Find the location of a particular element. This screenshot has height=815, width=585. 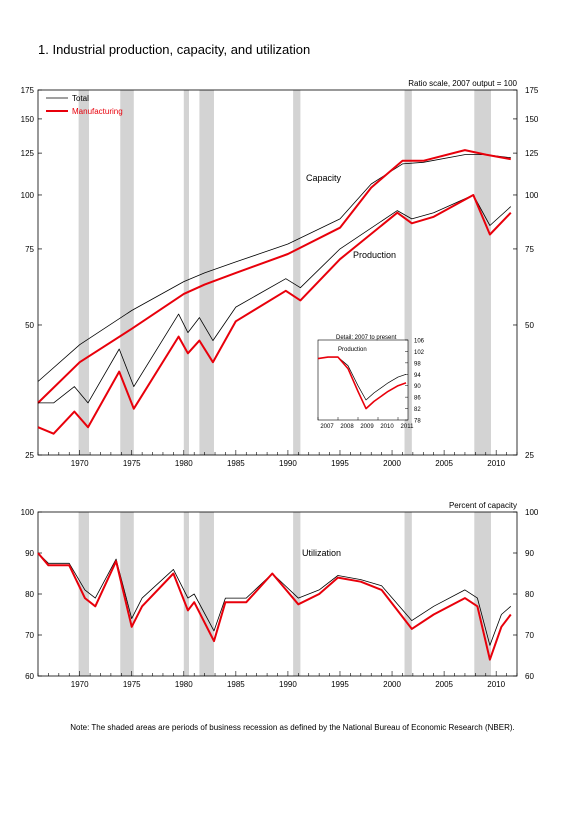

annotation-capacity: Capacity is located at coordinates (324, 178).